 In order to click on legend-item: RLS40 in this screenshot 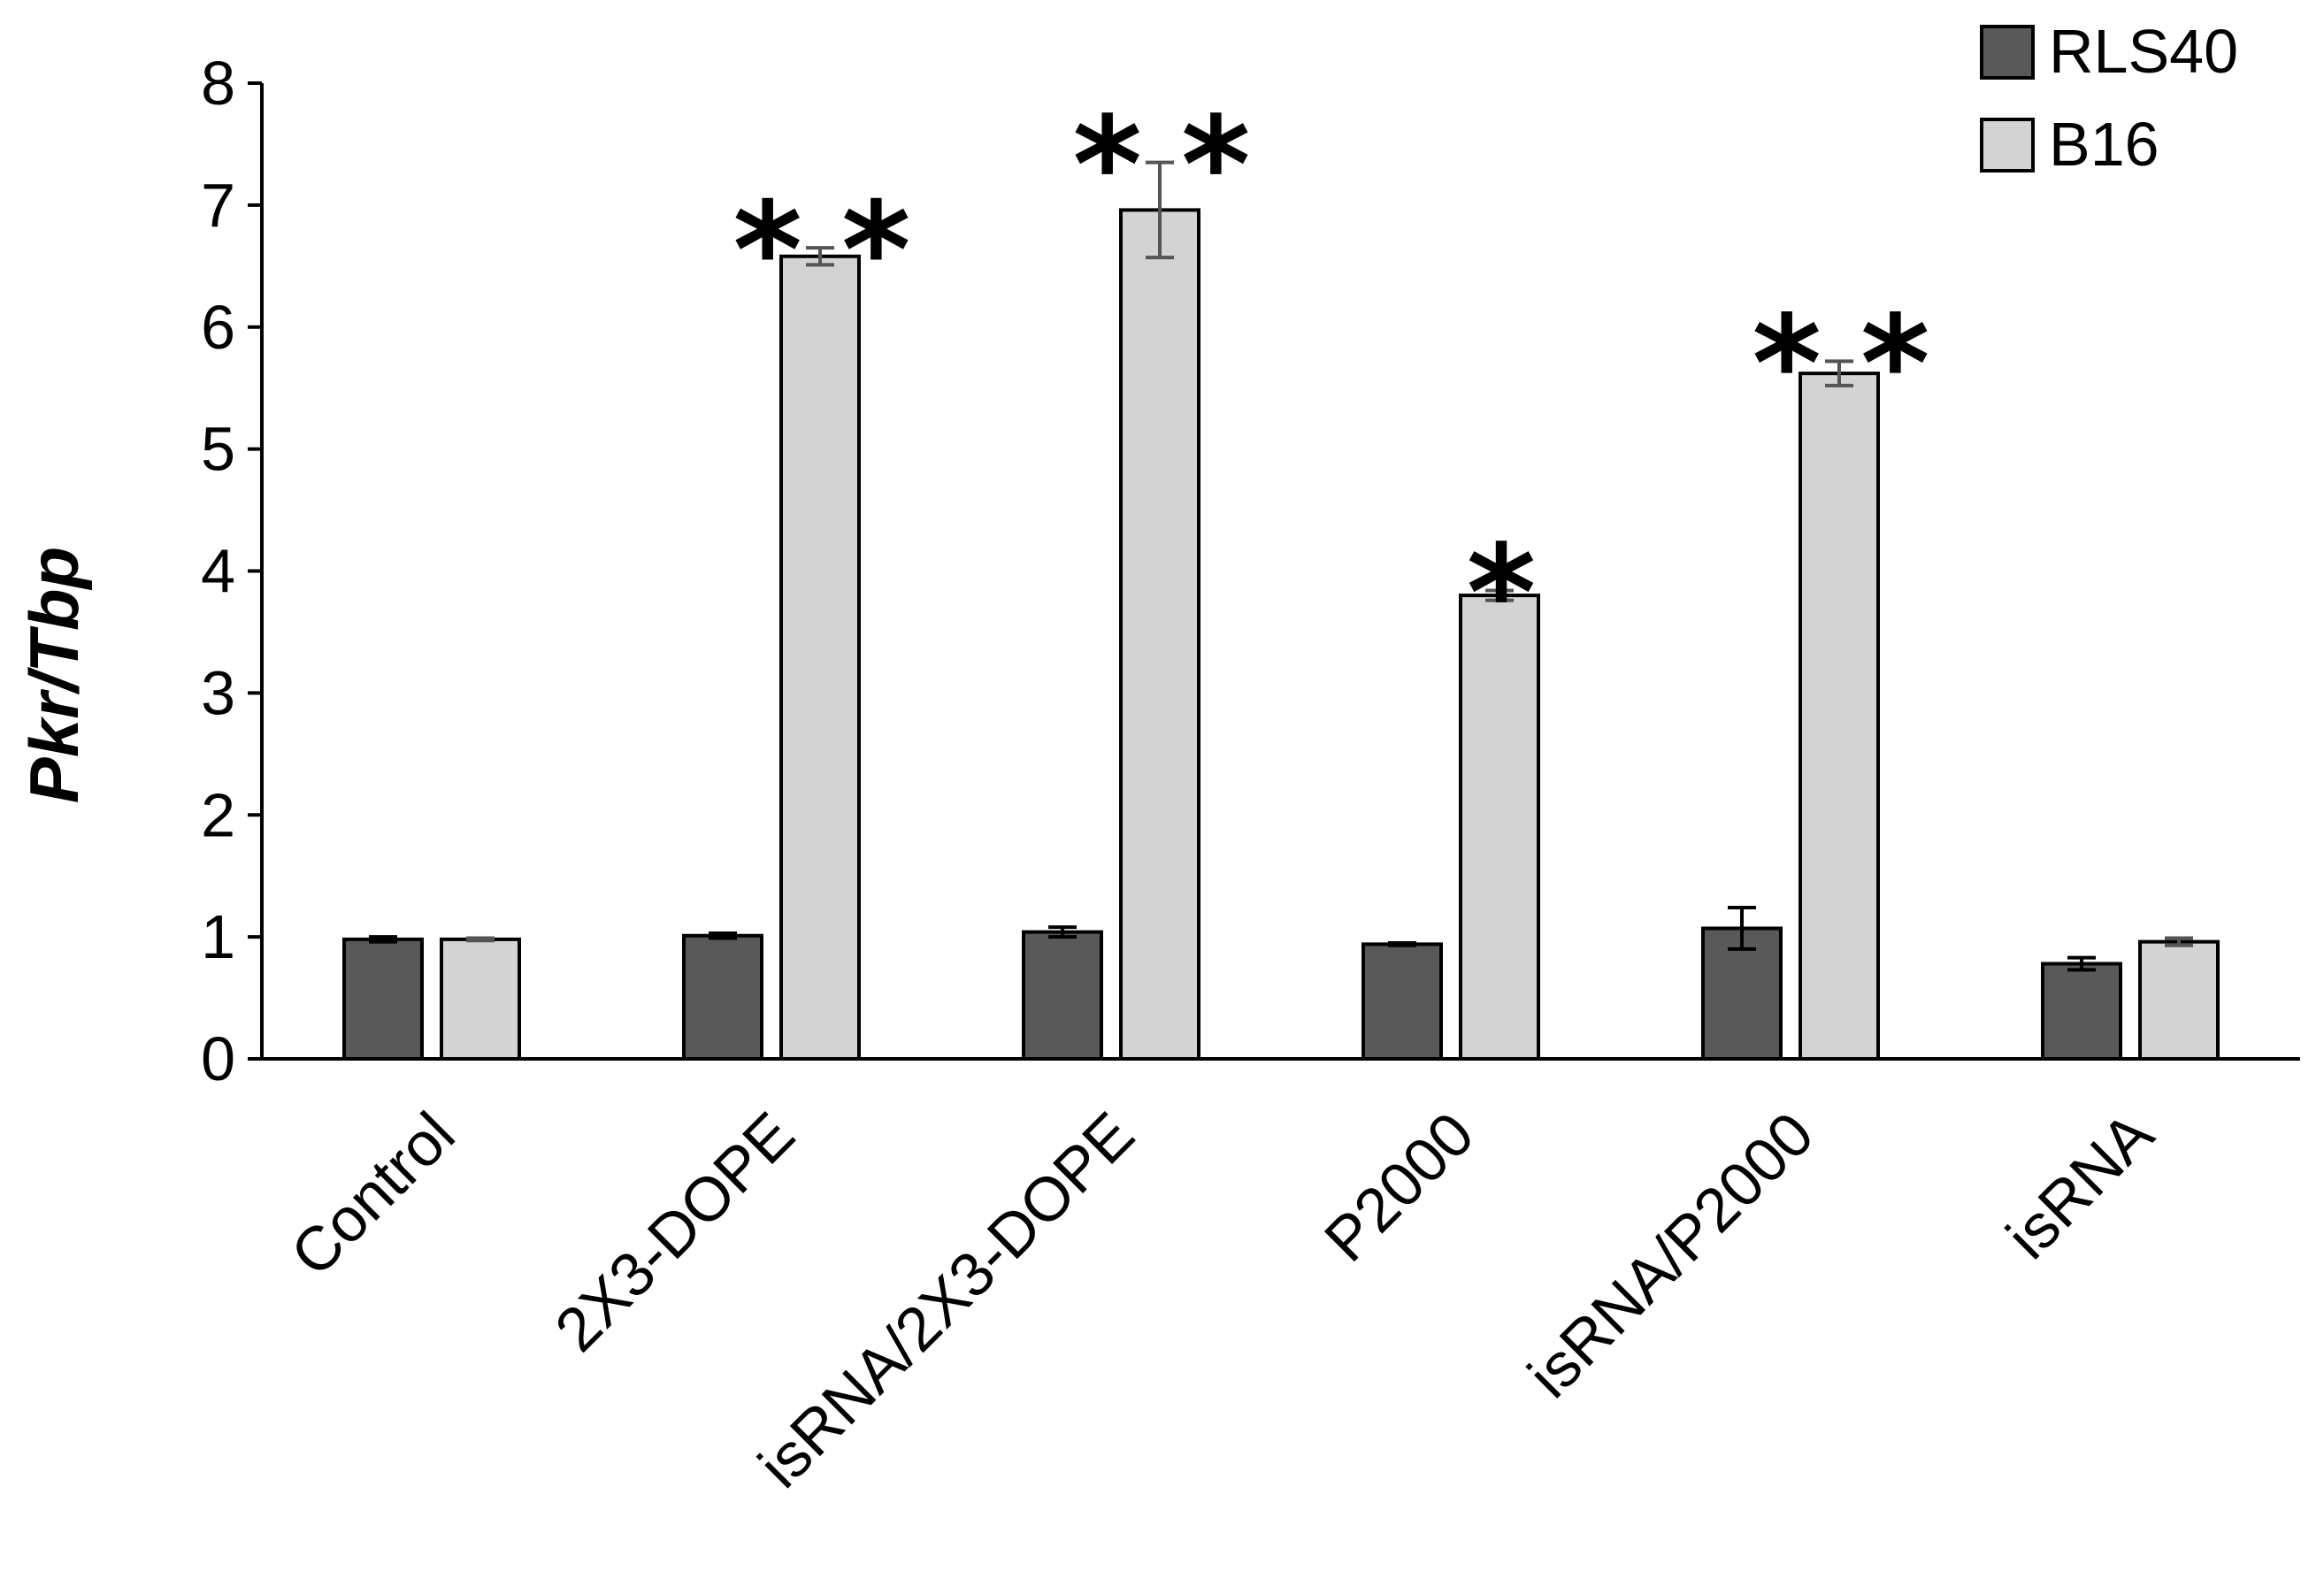, I will do `click(2109, 51)`.